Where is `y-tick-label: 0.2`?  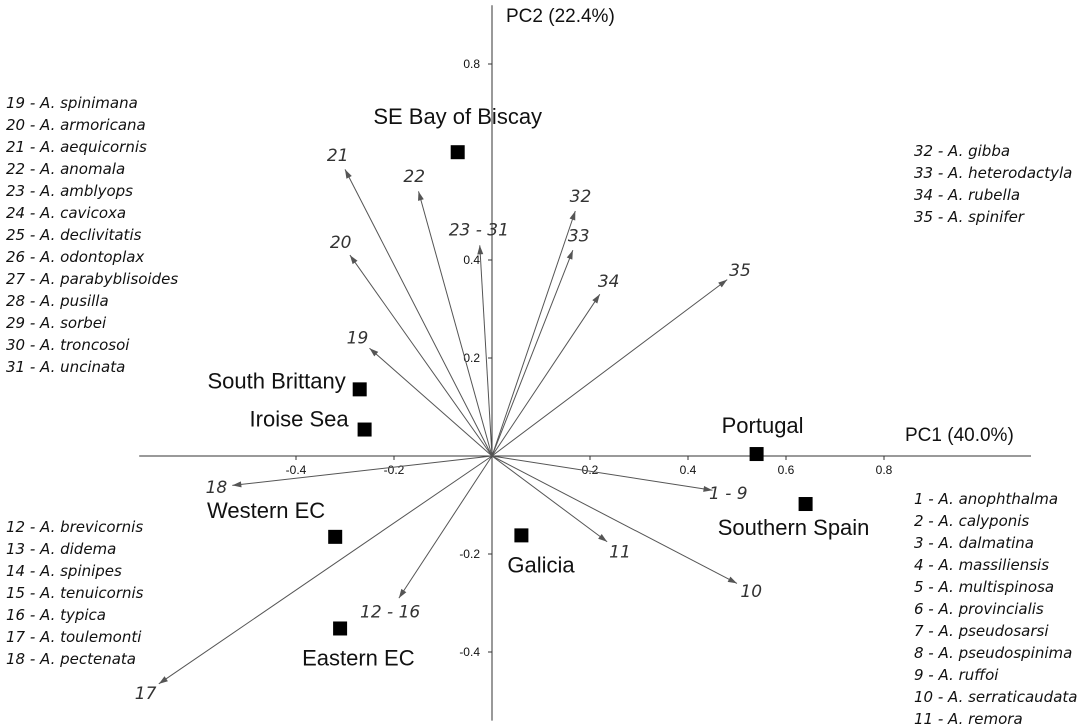
y-tick-label: 0.2 is located at coordinates (471, 358).